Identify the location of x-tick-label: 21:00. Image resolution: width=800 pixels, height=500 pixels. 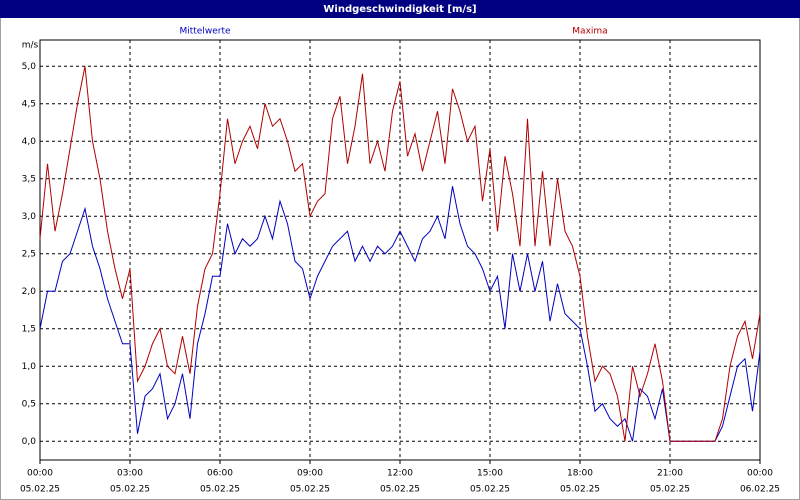
(670, 474).